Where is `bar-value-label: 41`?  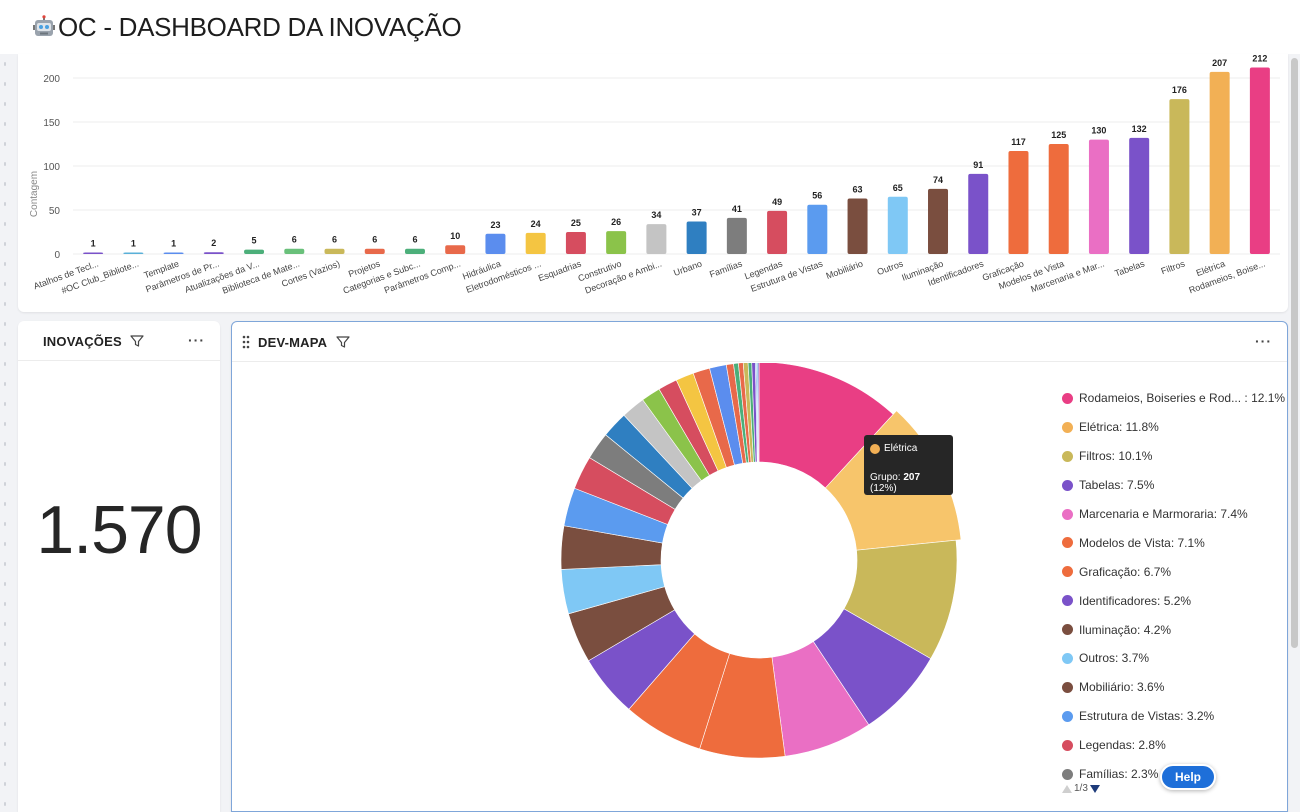 bar-value-label: 41 is located at coordinates (737, 209).